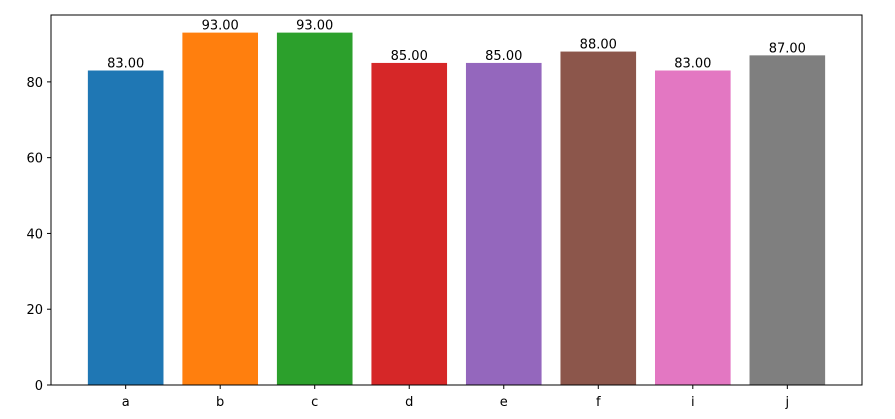  I want to click on x-tick-label: c, so click(314, 402).